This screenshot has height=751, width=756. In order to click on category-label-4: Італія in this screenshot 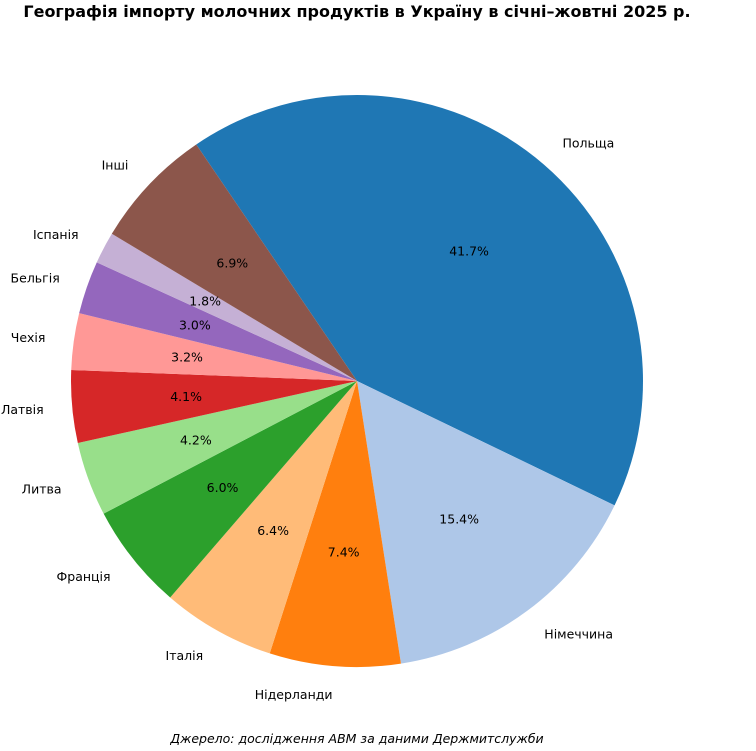, I will do `click(185, 655)`.